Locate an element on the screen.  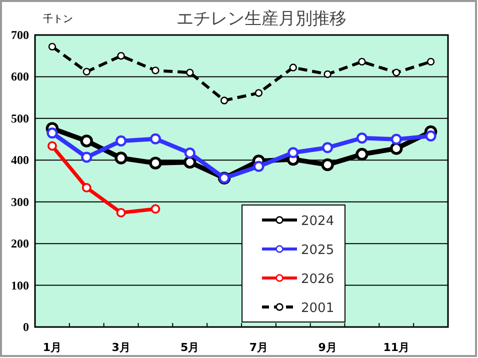
x-tick-label: 9月 is located at coordinates (327, 347).